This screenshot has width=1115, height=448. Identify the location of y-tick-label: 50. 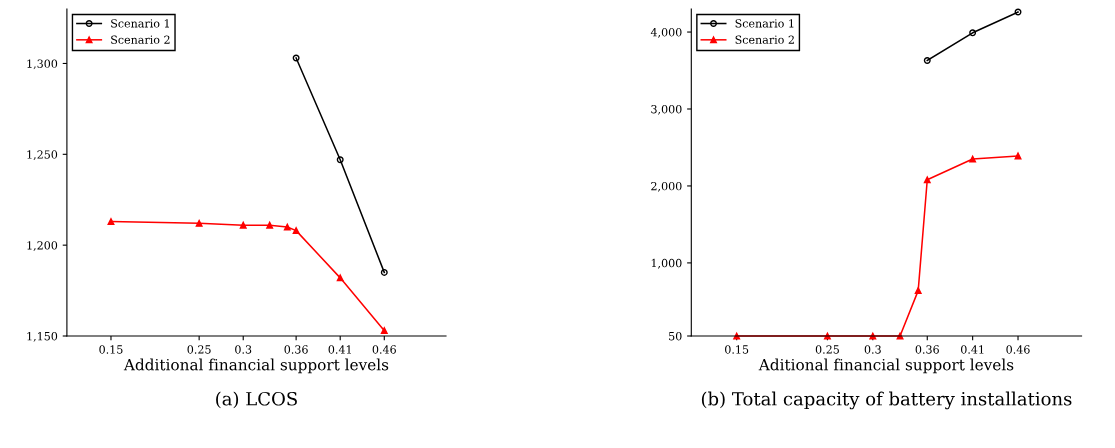
(675, 336).